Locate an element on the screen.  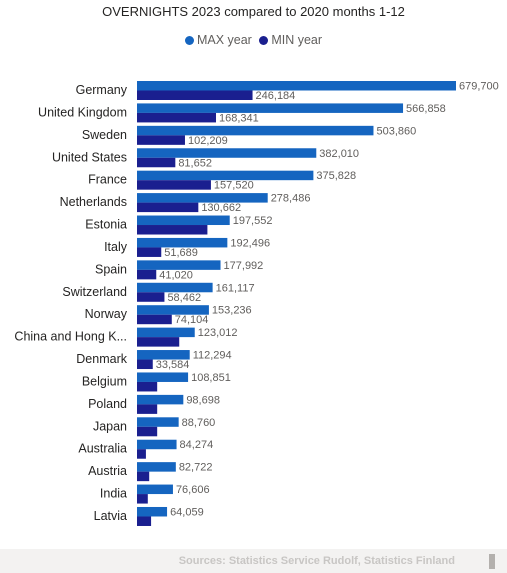
category-label: United States is located at coordinates (89, 157).